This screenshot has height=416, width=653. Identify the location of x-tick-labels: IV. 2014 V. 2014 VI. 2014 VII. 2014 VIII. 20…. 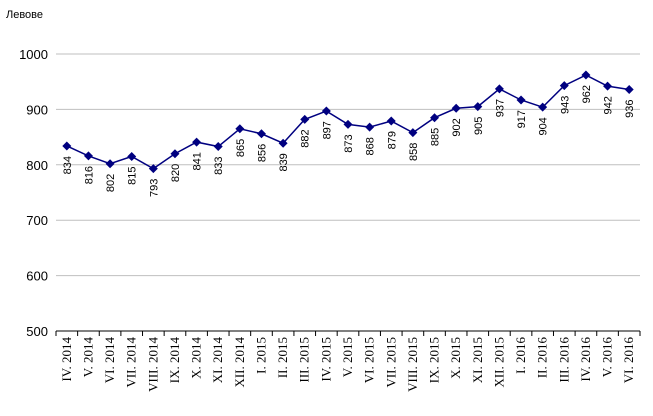
(347, 364).